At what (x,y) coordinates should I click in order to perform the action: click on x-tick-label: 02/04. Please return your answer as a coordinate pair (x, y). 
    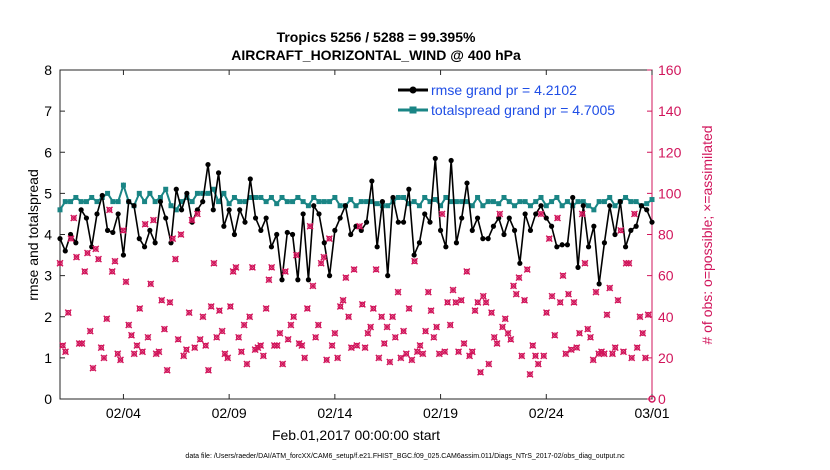
    Looking at the image, I should click on (123, 413).